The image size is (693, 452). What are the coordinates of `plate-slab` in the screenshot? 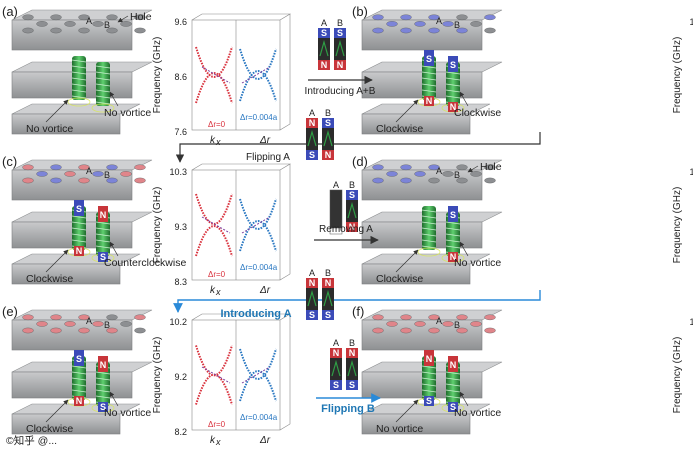 It's located at (66, 274).